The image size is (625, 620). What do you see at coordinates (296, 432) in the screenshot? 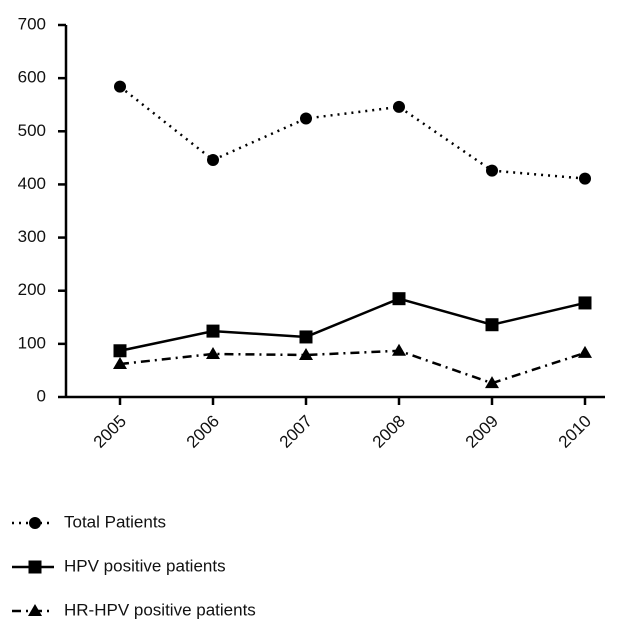
I see `x-tick-label: 2007` at bounding box center [296, 432].